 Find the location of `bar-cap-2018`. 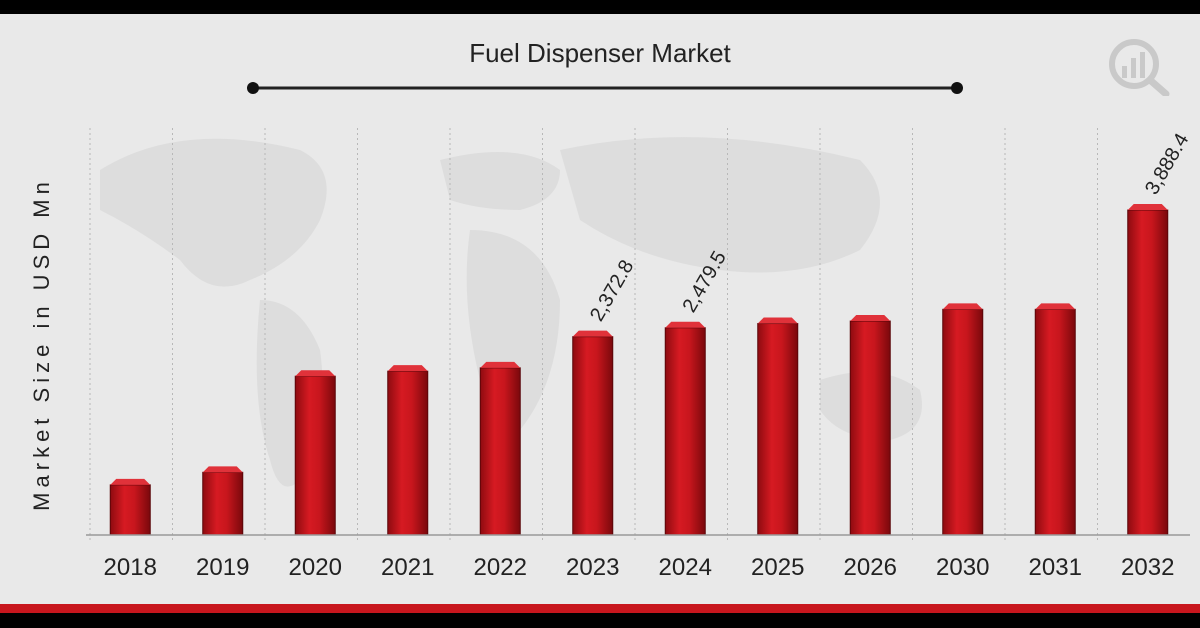

bar-cap-2018 is located at coordinates (130, 481).